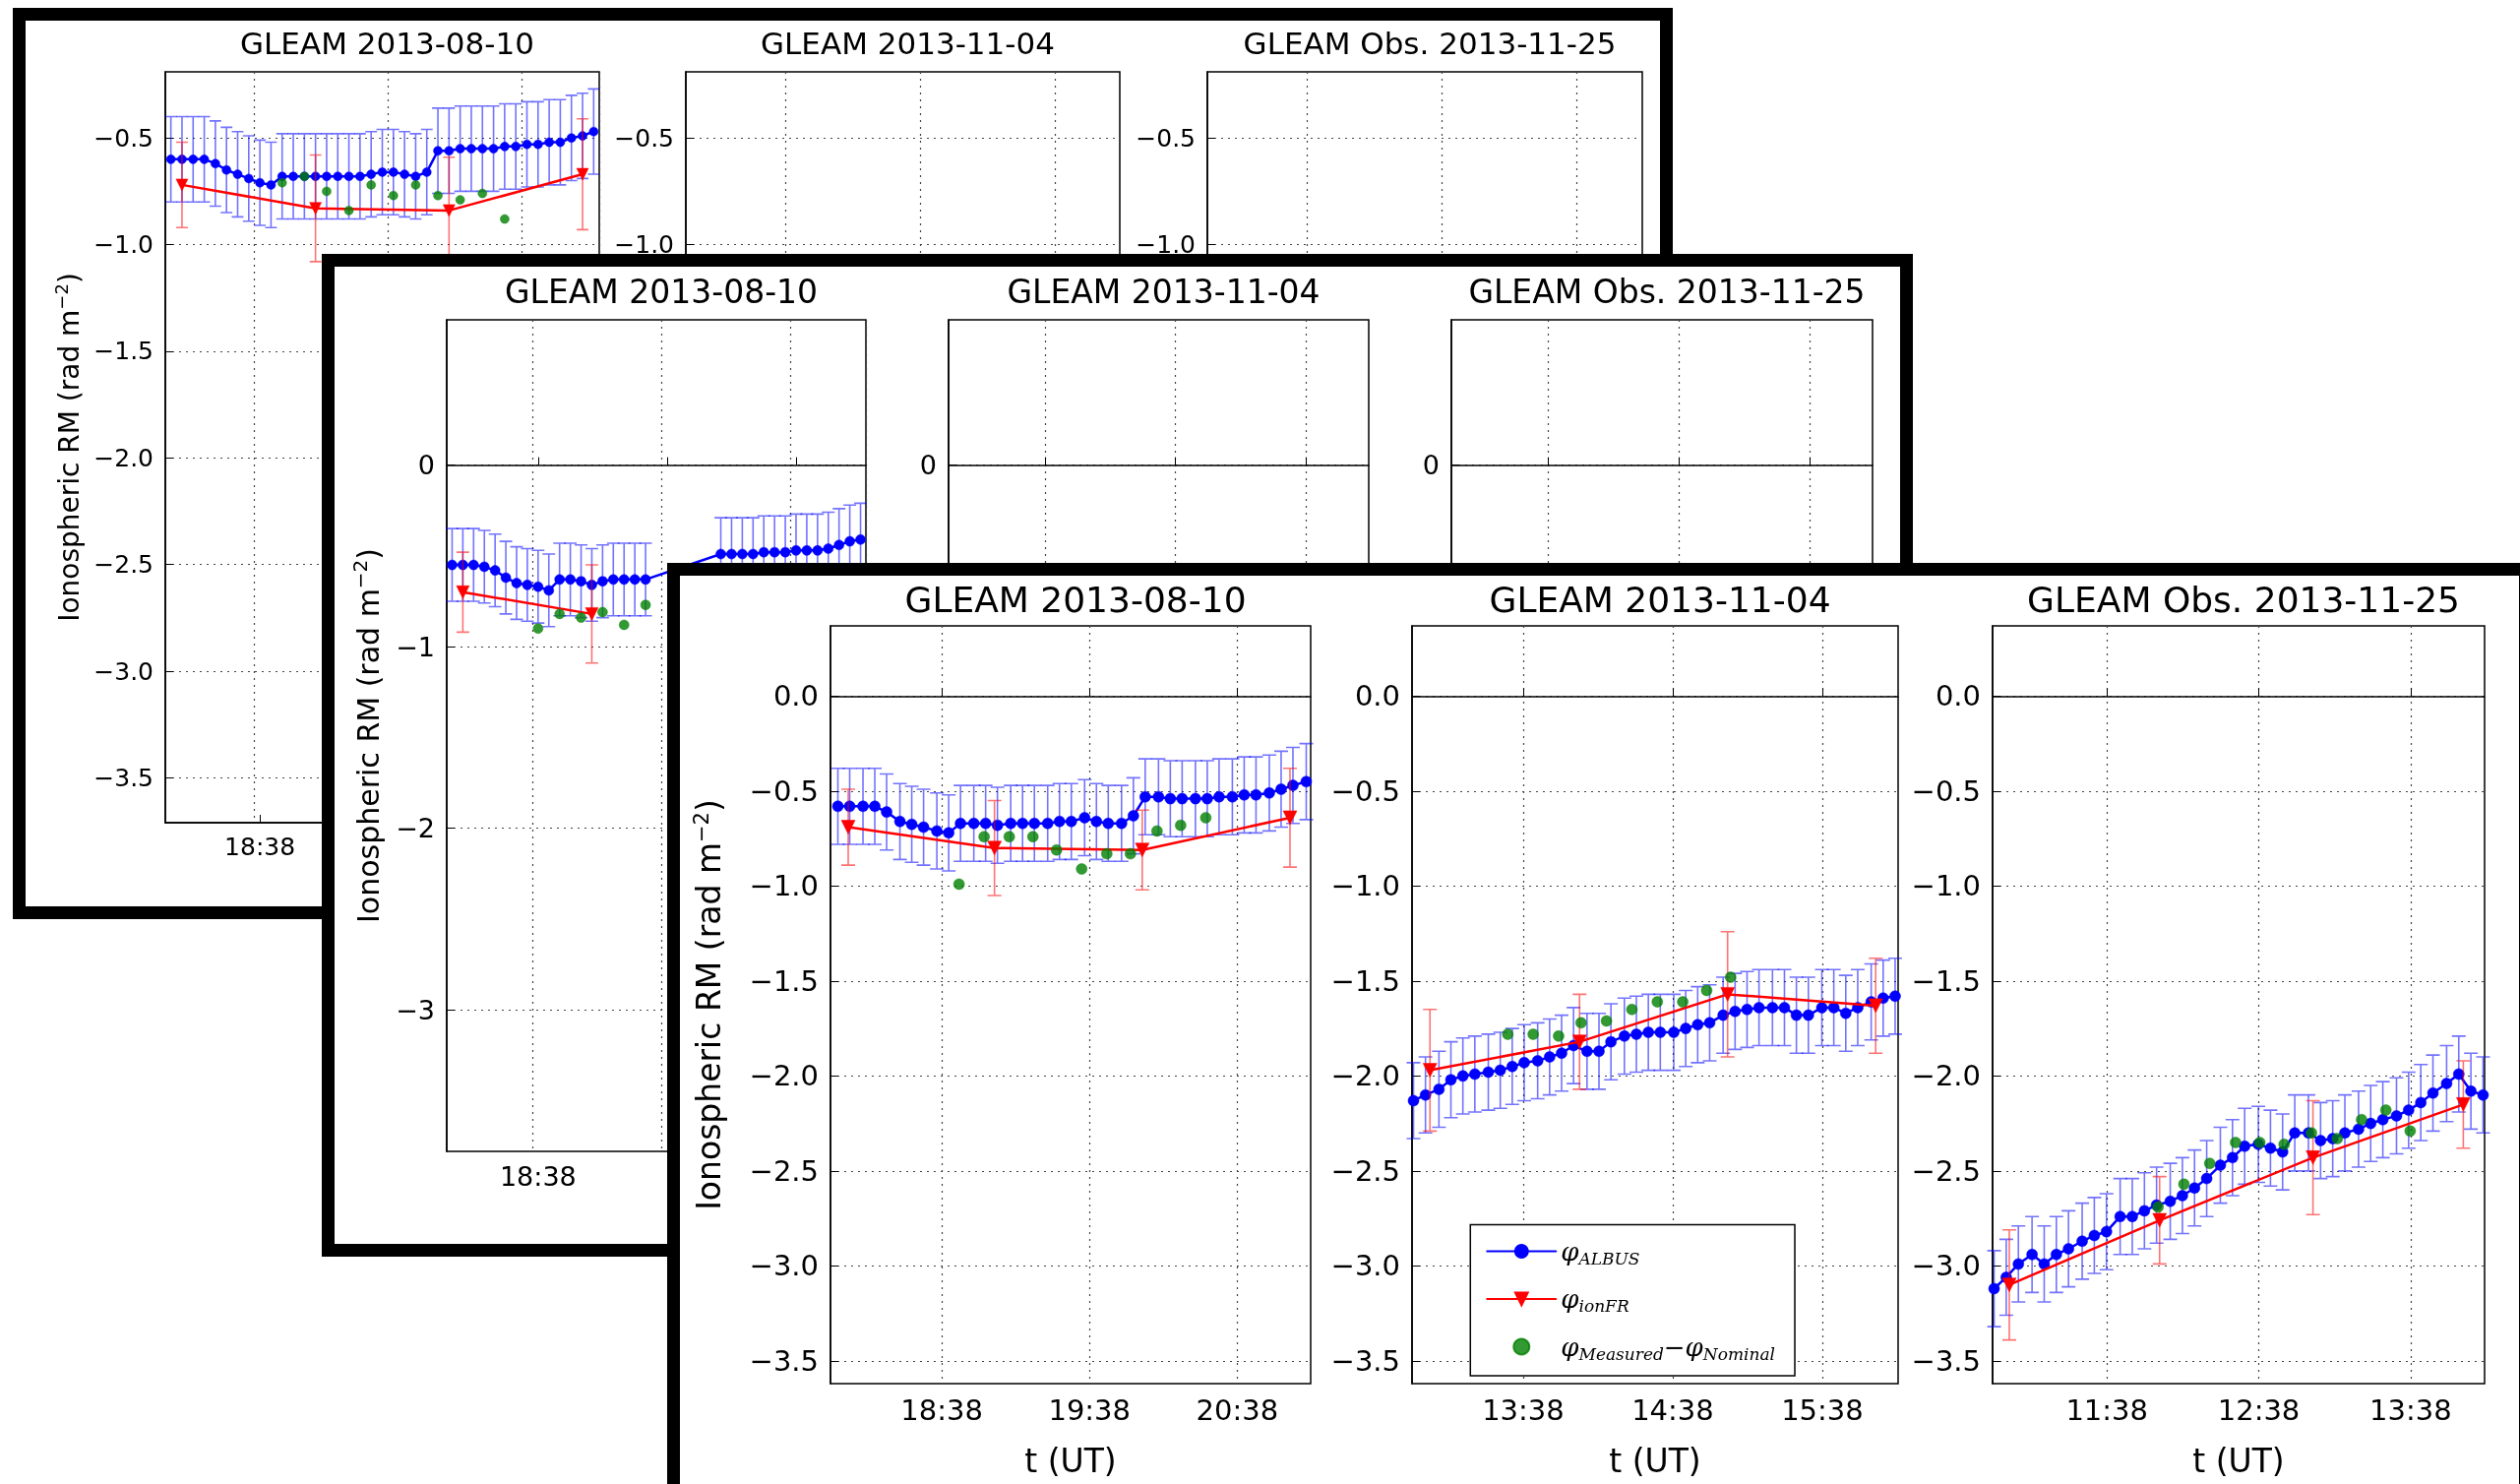 The width and height of the screenshot is (2520, 1484). I want to click on y-tick-label: −2, so click(415, 829).